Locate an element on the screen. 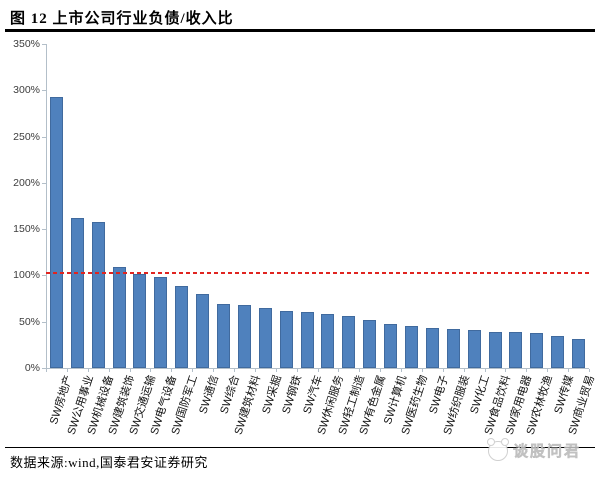  bar-SW房地产 is located at coordinates (56, 232).